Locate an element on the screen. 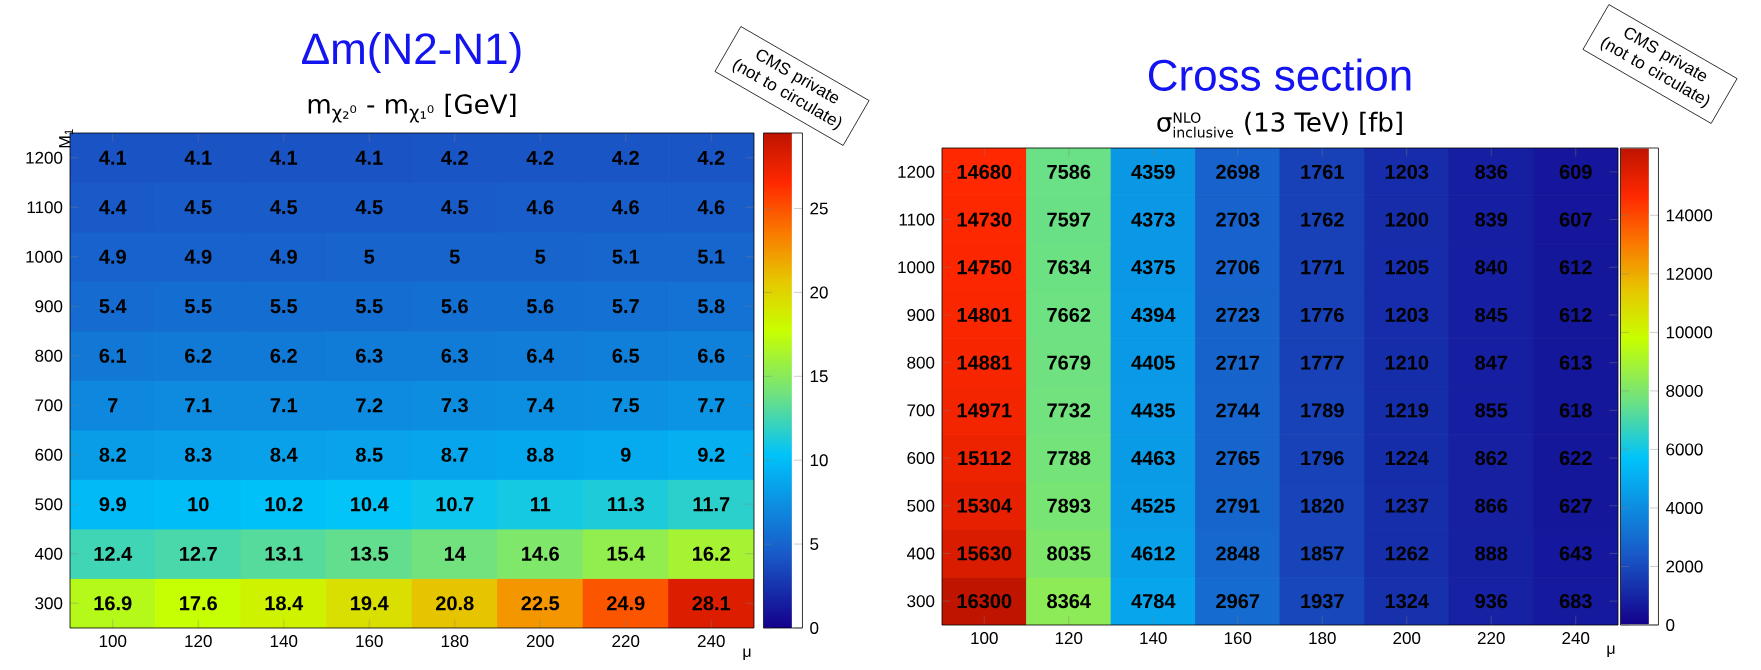 This screenshot has width=1761, height=670. y-axis-title: M$_{1}$ is located at coordinates (66, 138).